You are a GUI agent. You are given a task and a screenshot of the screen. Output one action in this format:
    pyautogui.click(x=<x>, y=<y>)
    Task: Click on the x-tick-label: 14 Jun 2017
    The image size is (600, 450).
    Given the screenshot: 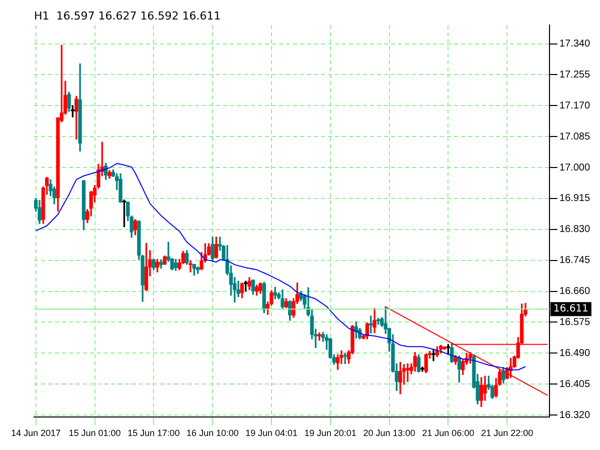 What is the action you would take?
    pyautogui.click(x=36, y=433)
    